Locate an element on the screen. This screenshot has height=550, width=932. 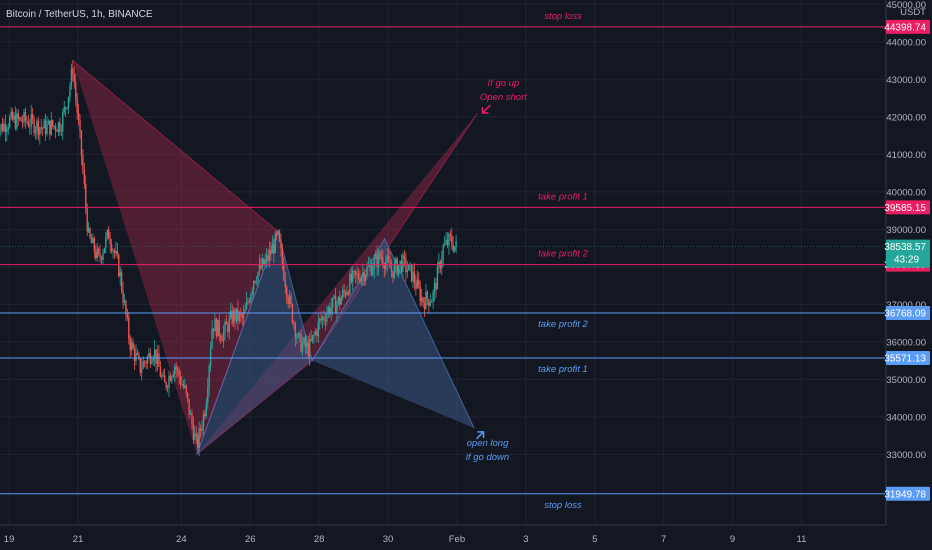
price-tick-label: 40000.00 is located at coordinates (906, 192).